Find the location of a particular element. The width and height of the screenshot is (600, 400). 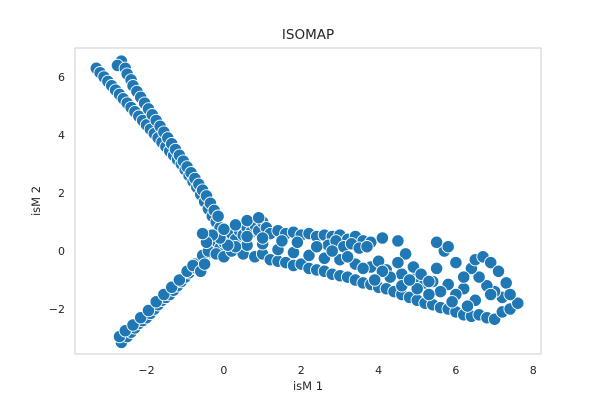

y-tick-label: 0 is located at coordinates (61, 251).